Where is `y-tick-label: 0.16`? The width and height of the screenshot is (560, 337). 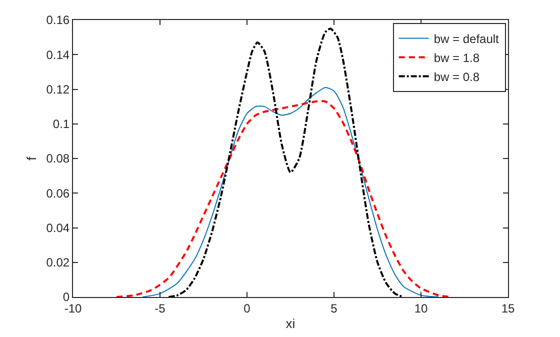 y-tick-label: 0.16 is located at coordinates (58, 20).